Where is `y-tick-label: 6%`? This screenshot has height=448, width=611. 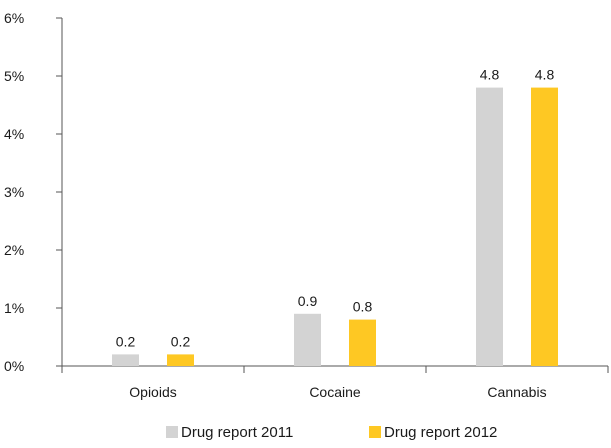 y-tick-label: 6% is located at coordinates (14, 18).